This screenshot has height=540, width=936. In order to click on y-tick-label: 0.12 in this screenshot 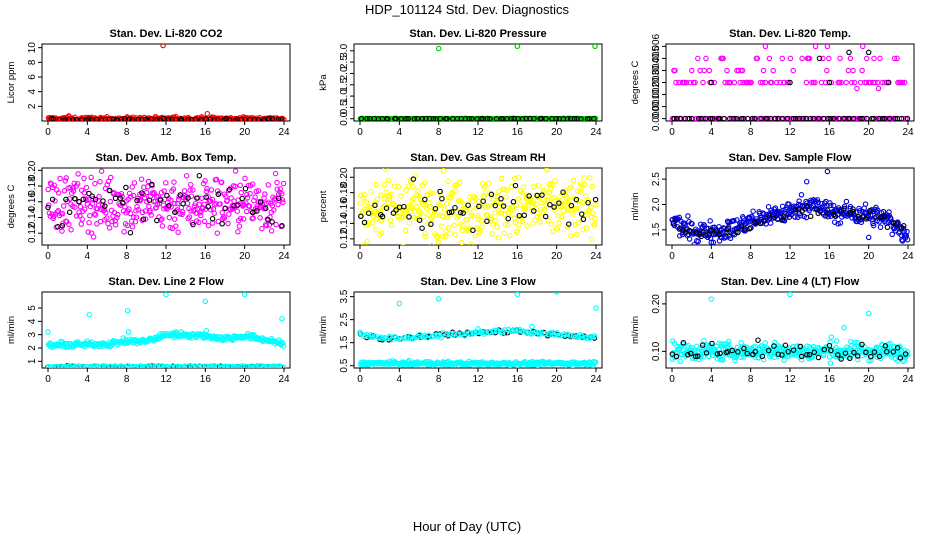, I will do `click(344, 239)`.